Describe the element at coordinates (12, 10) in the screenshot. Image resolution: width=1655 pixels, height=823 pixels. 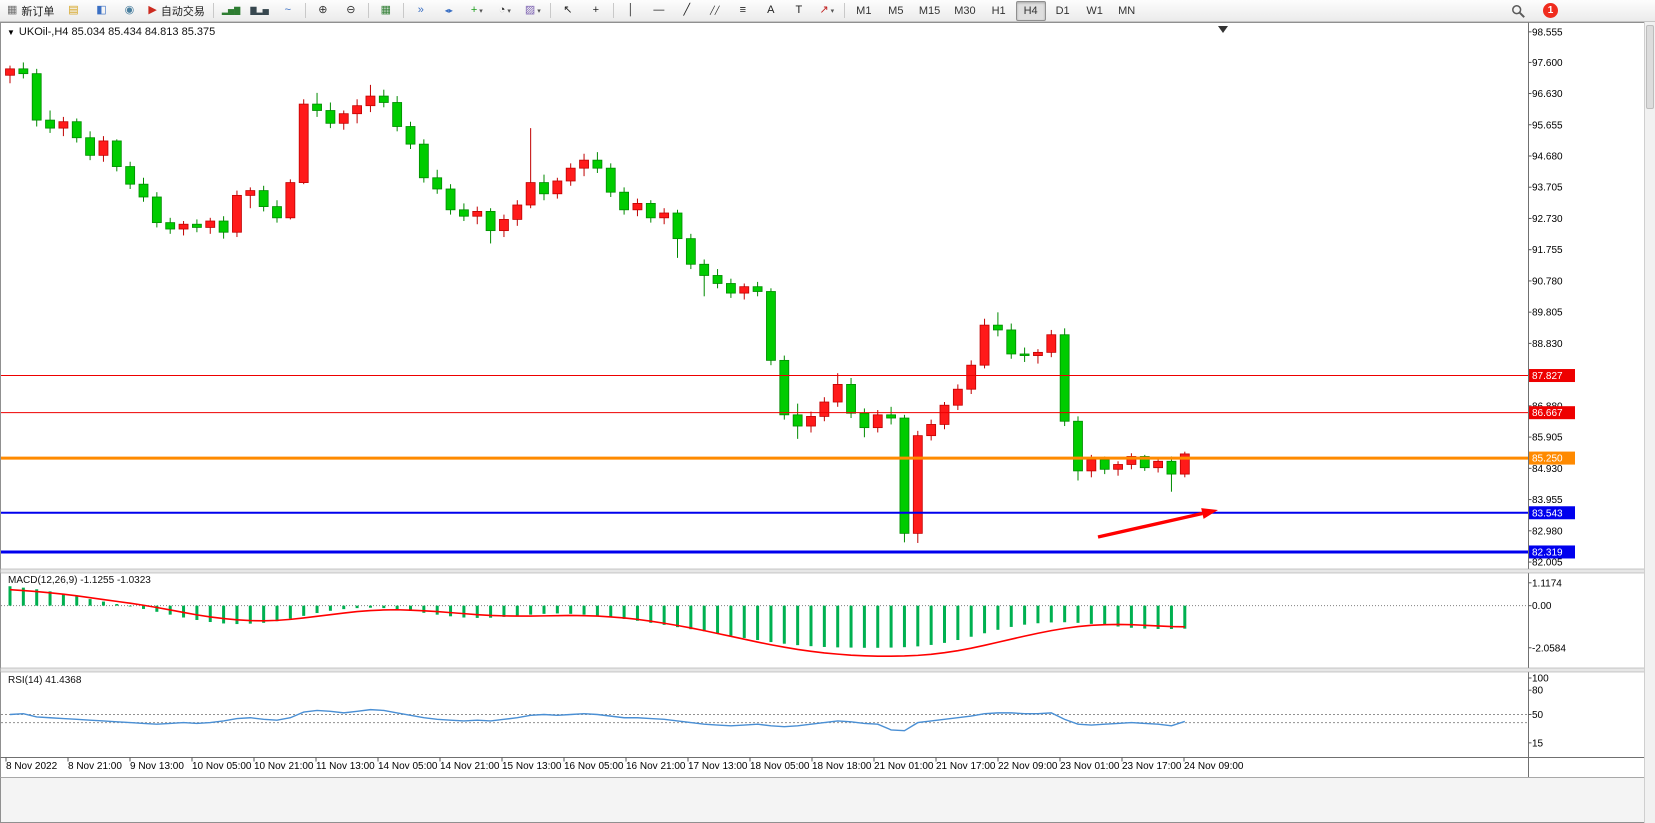
I see `new-order-icon: ▦` at that location.